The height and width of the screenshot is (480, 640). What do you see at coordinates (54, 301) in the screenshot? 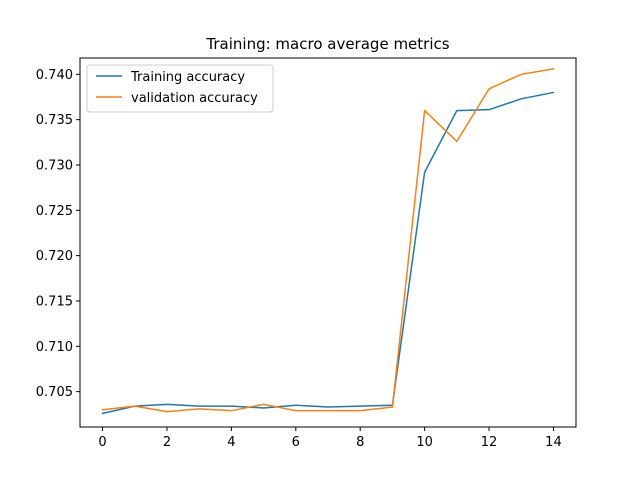
I see `y-tick-label: 0.715` at bounding box center [54, 301].